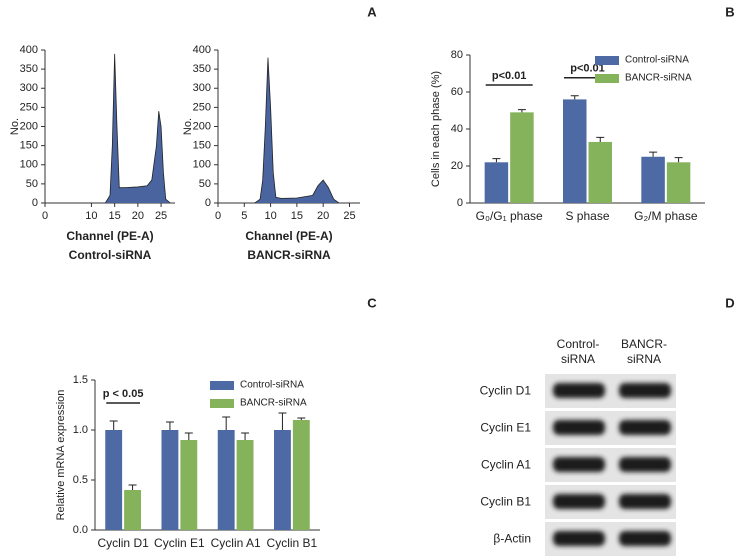 This screenshot has width=742, height=558. What do you see at coordinates (457, 55) in the screenshot?
I see `y-tick-label: 80` at bounding box center [457, 55].